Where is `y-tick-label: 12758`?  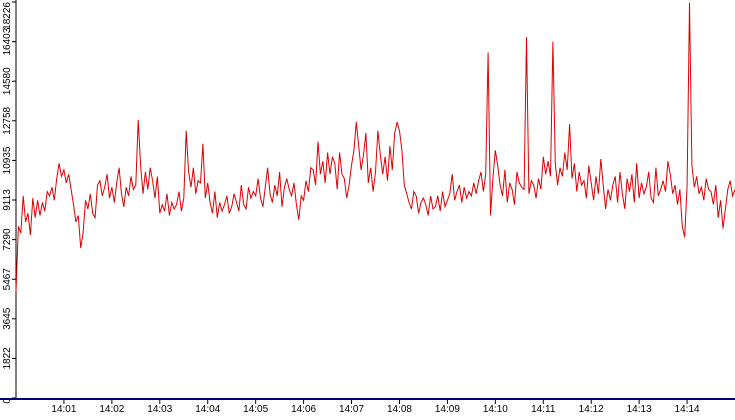 y-tick-label: 12758 is located at coordinates (7, 120).